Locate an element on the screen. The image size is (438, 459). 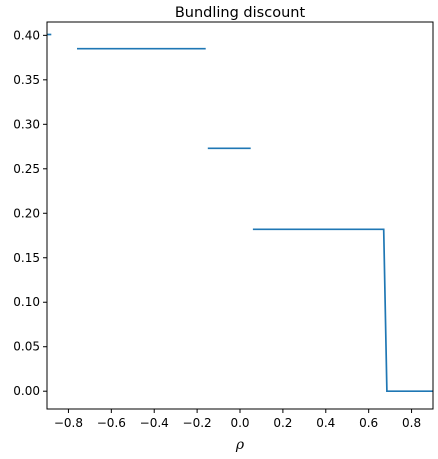
y-tick-label: 0.15 is located at coordinates (26, 258).